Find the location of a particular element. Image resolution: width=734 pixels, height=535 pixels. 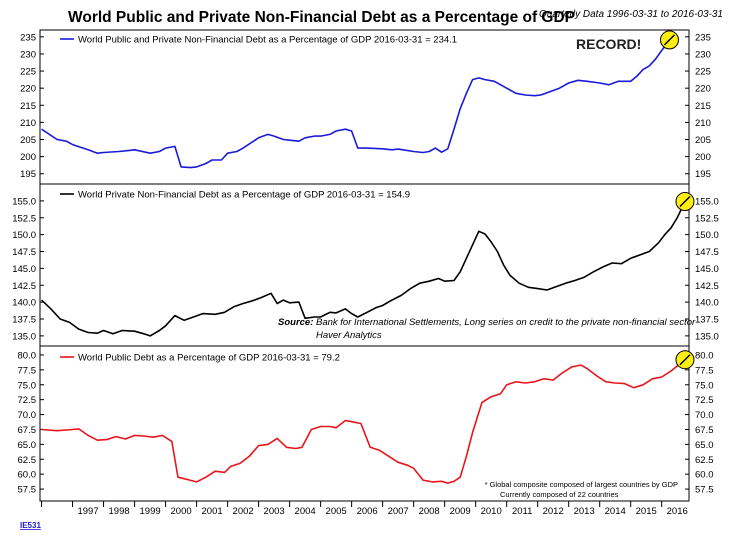

footer-code: IE531 is located at coordinates (30, 525).